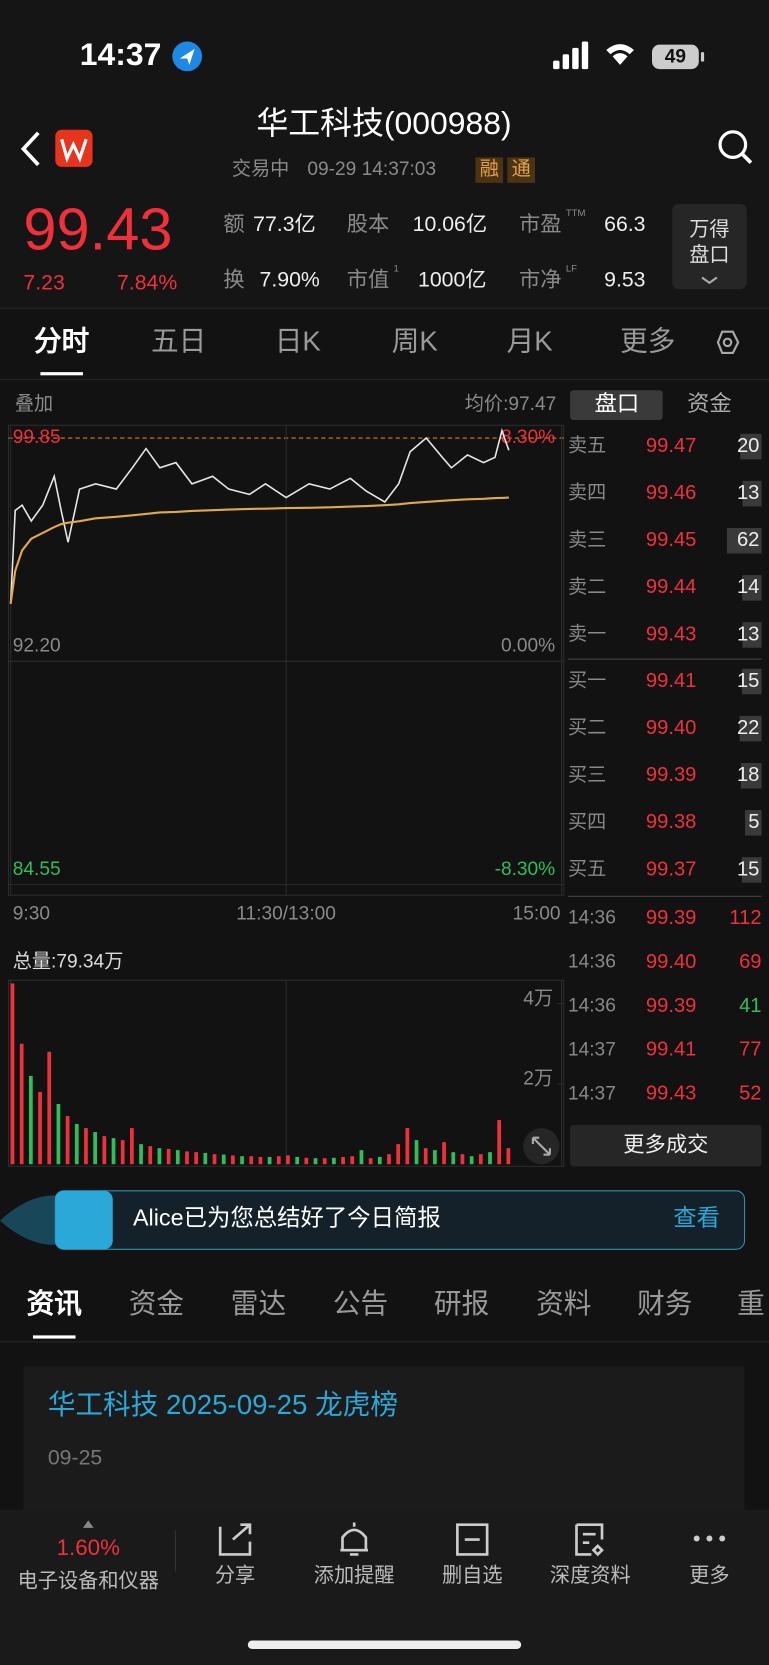  Describe the element at coordinates (415, 341) in the screenshot. I see `chart-tab: 周K` at that location.